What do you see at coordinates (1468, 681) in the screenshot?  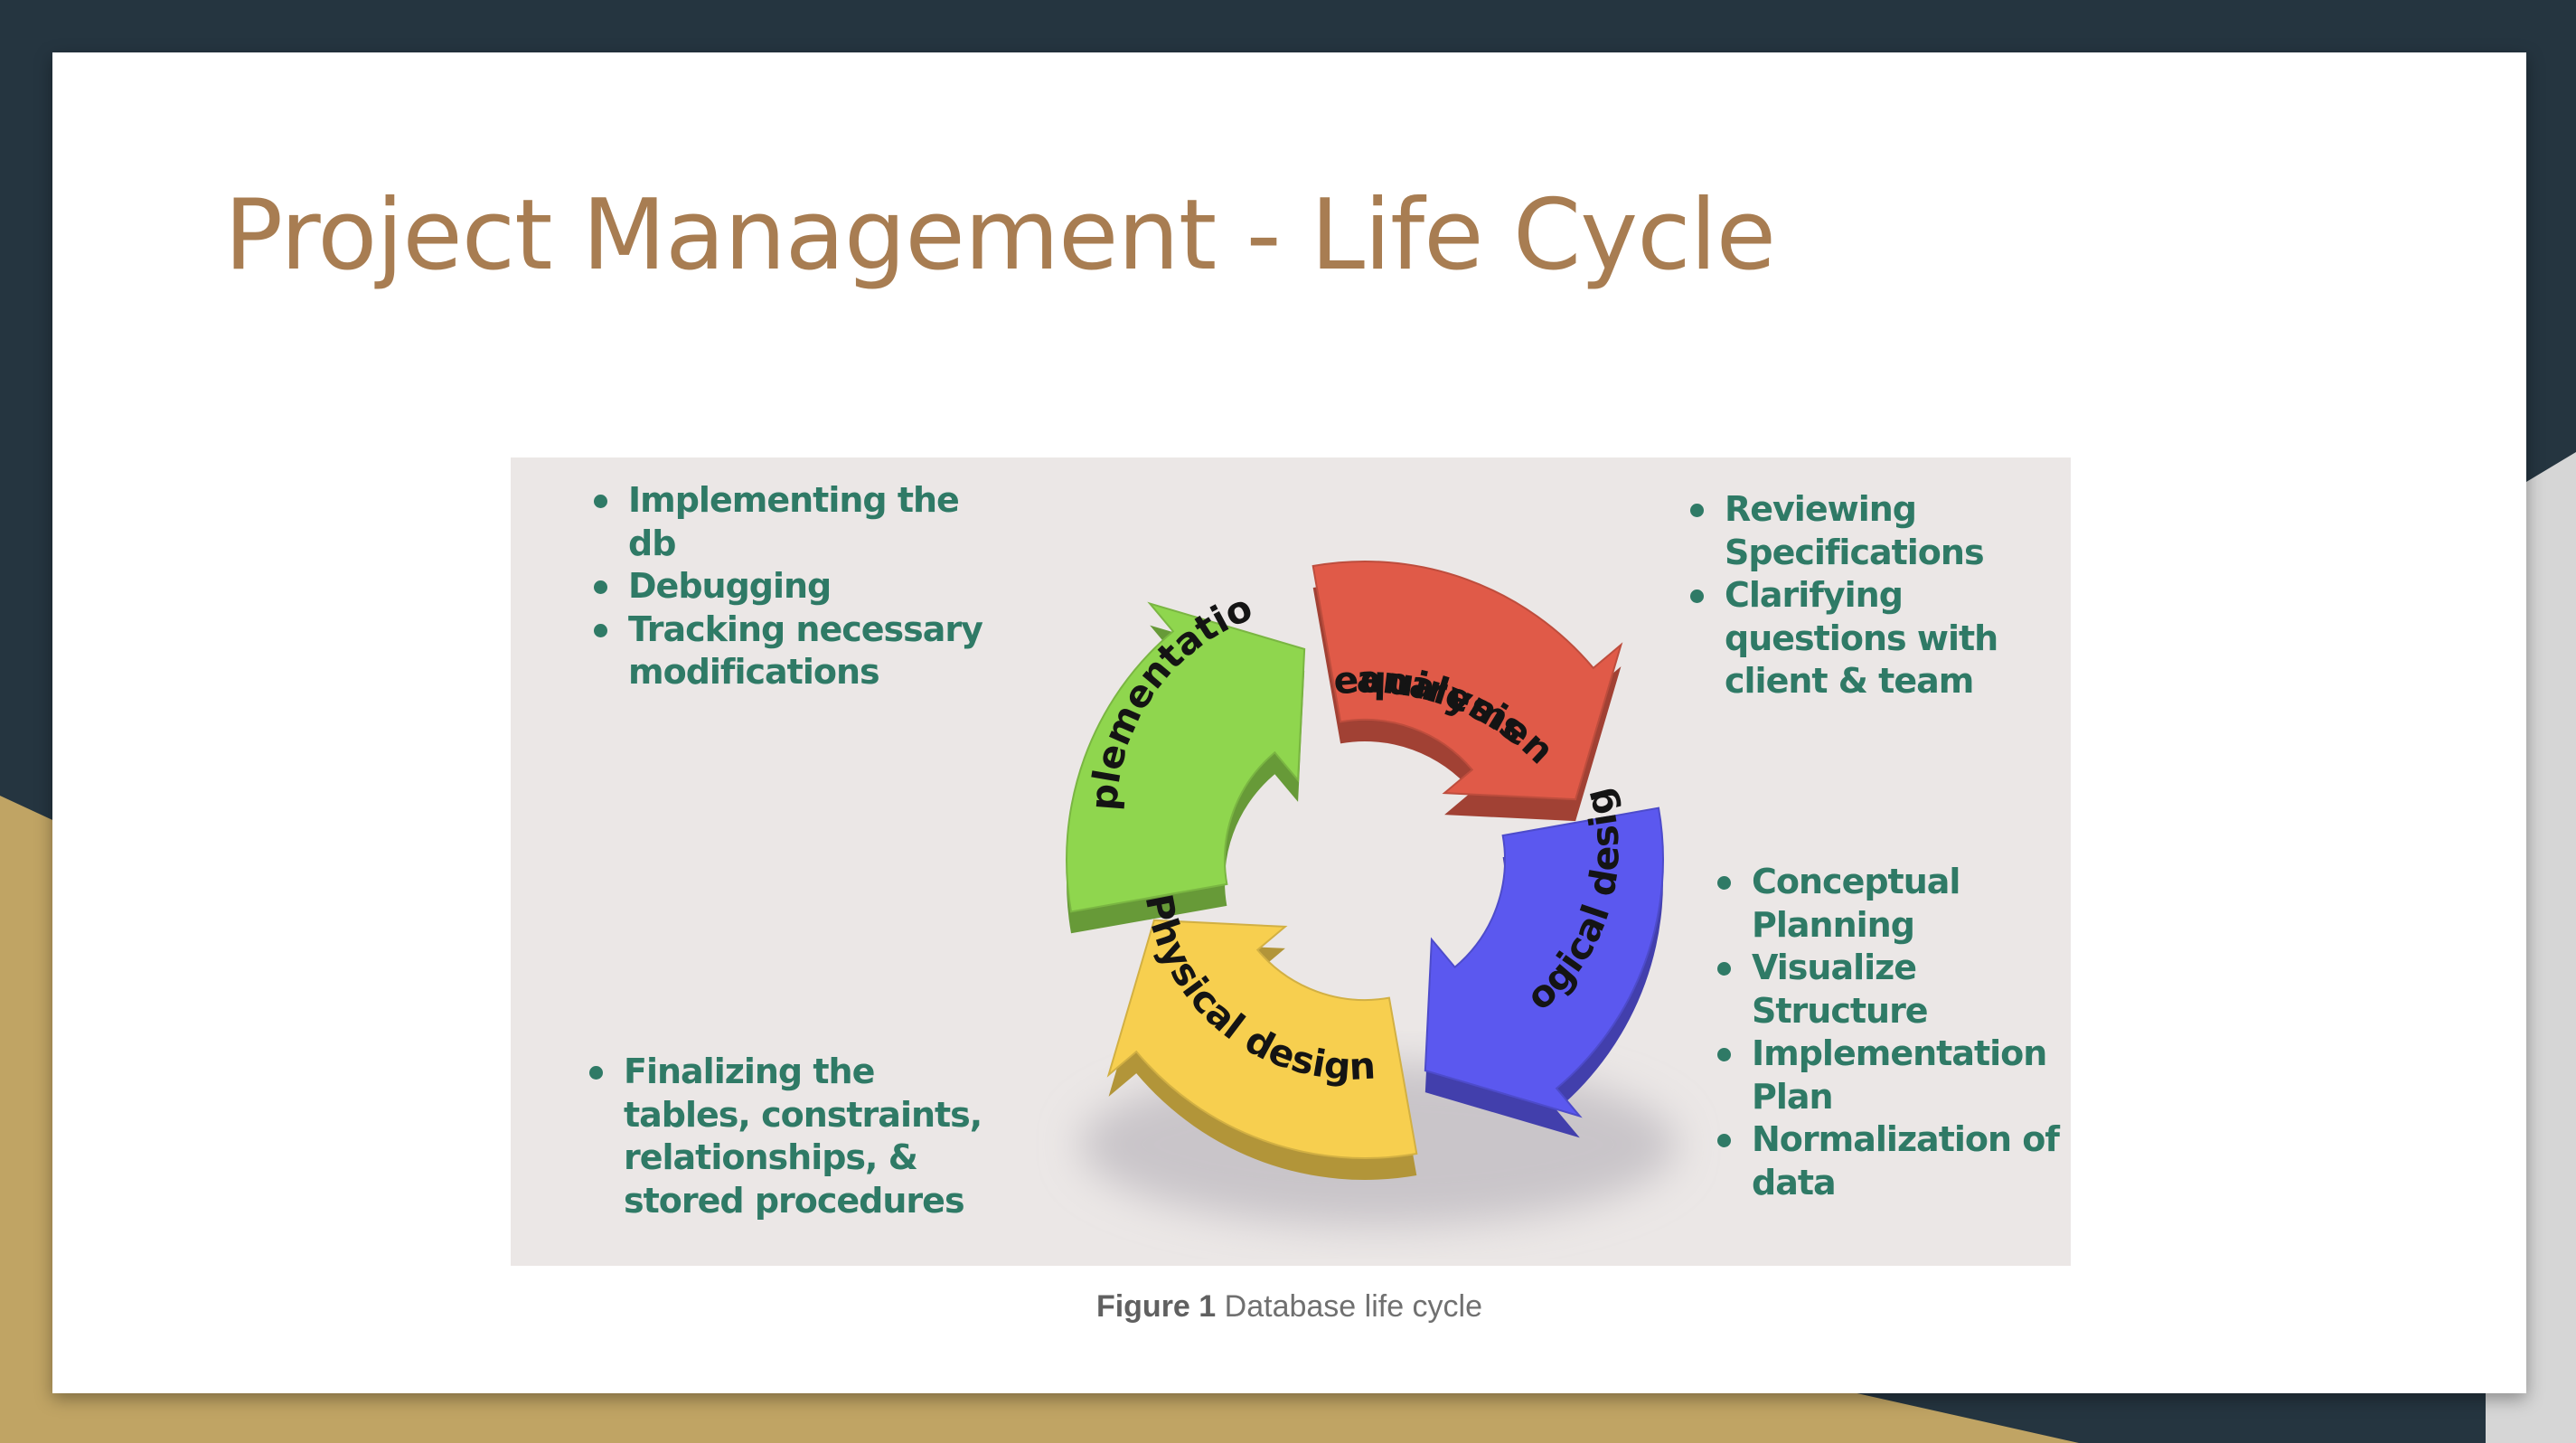 I see `cycle-arrow-requirement` at bounding box center [1468, 681].